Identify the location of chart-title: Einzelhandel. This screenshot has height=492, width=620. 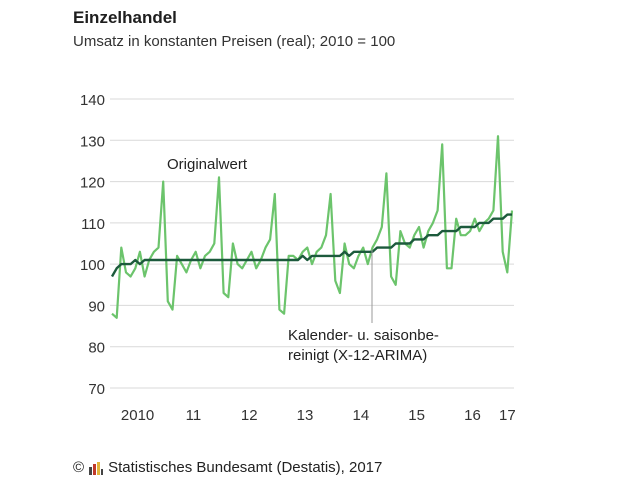
(125, 17).